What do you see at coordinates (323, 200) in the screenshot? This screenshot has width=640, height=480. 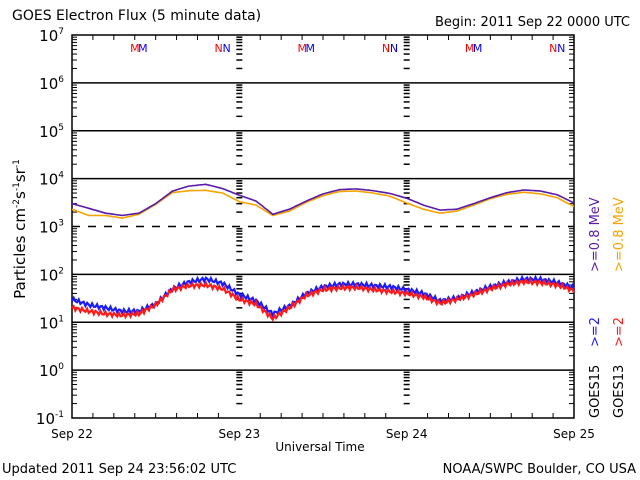 I see `series-goes15-08mev` at bounding box center [323, 200].